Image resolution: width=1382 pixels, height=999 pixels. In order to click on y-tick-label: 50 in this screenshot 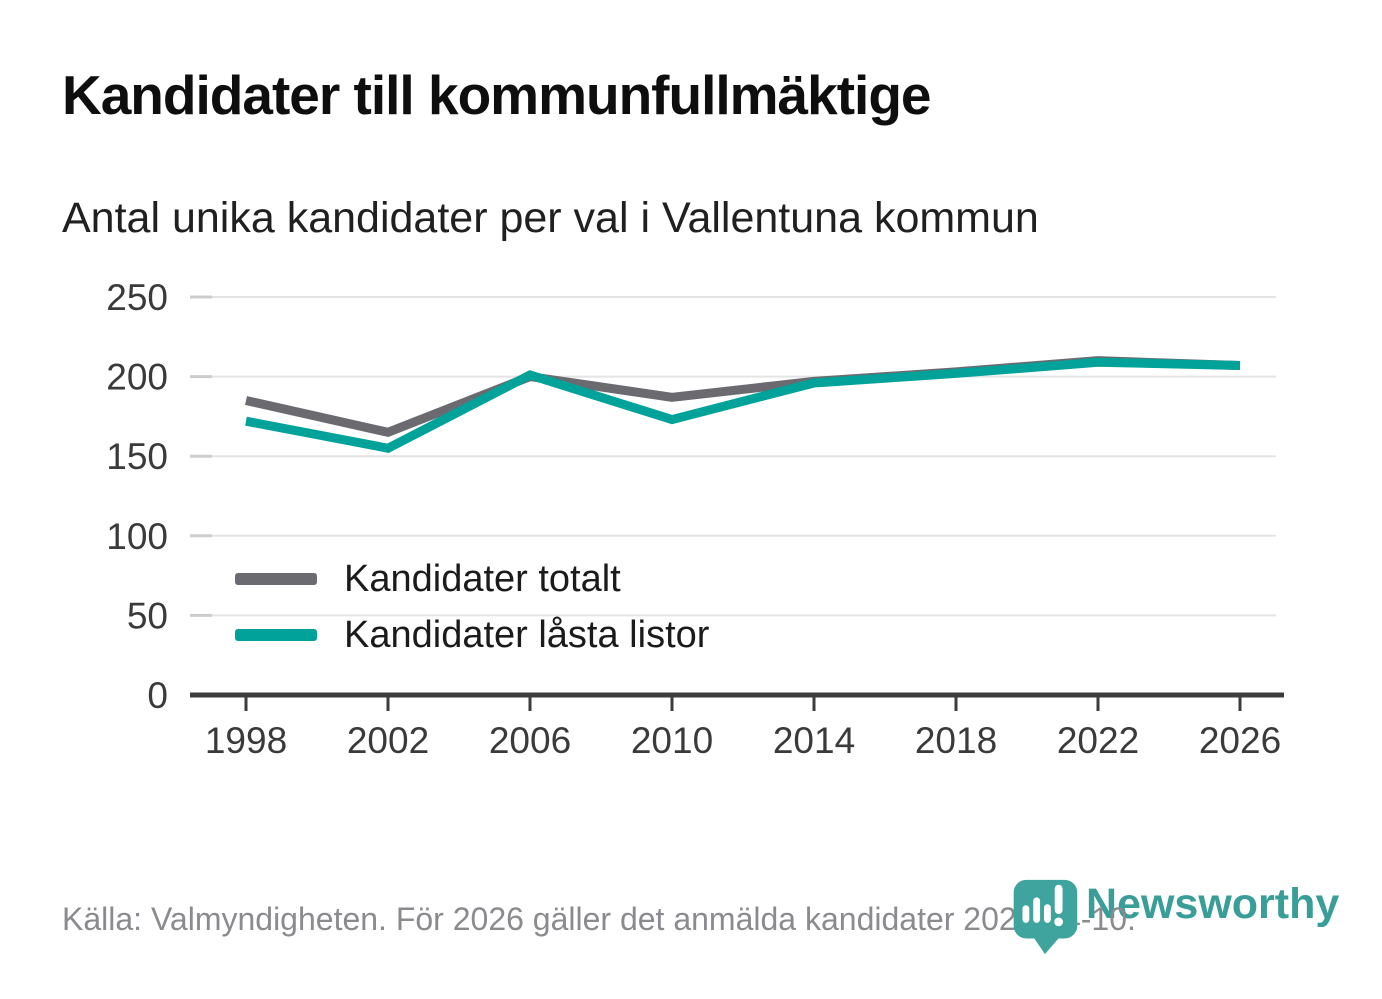, I will do `click(147, 615)`.